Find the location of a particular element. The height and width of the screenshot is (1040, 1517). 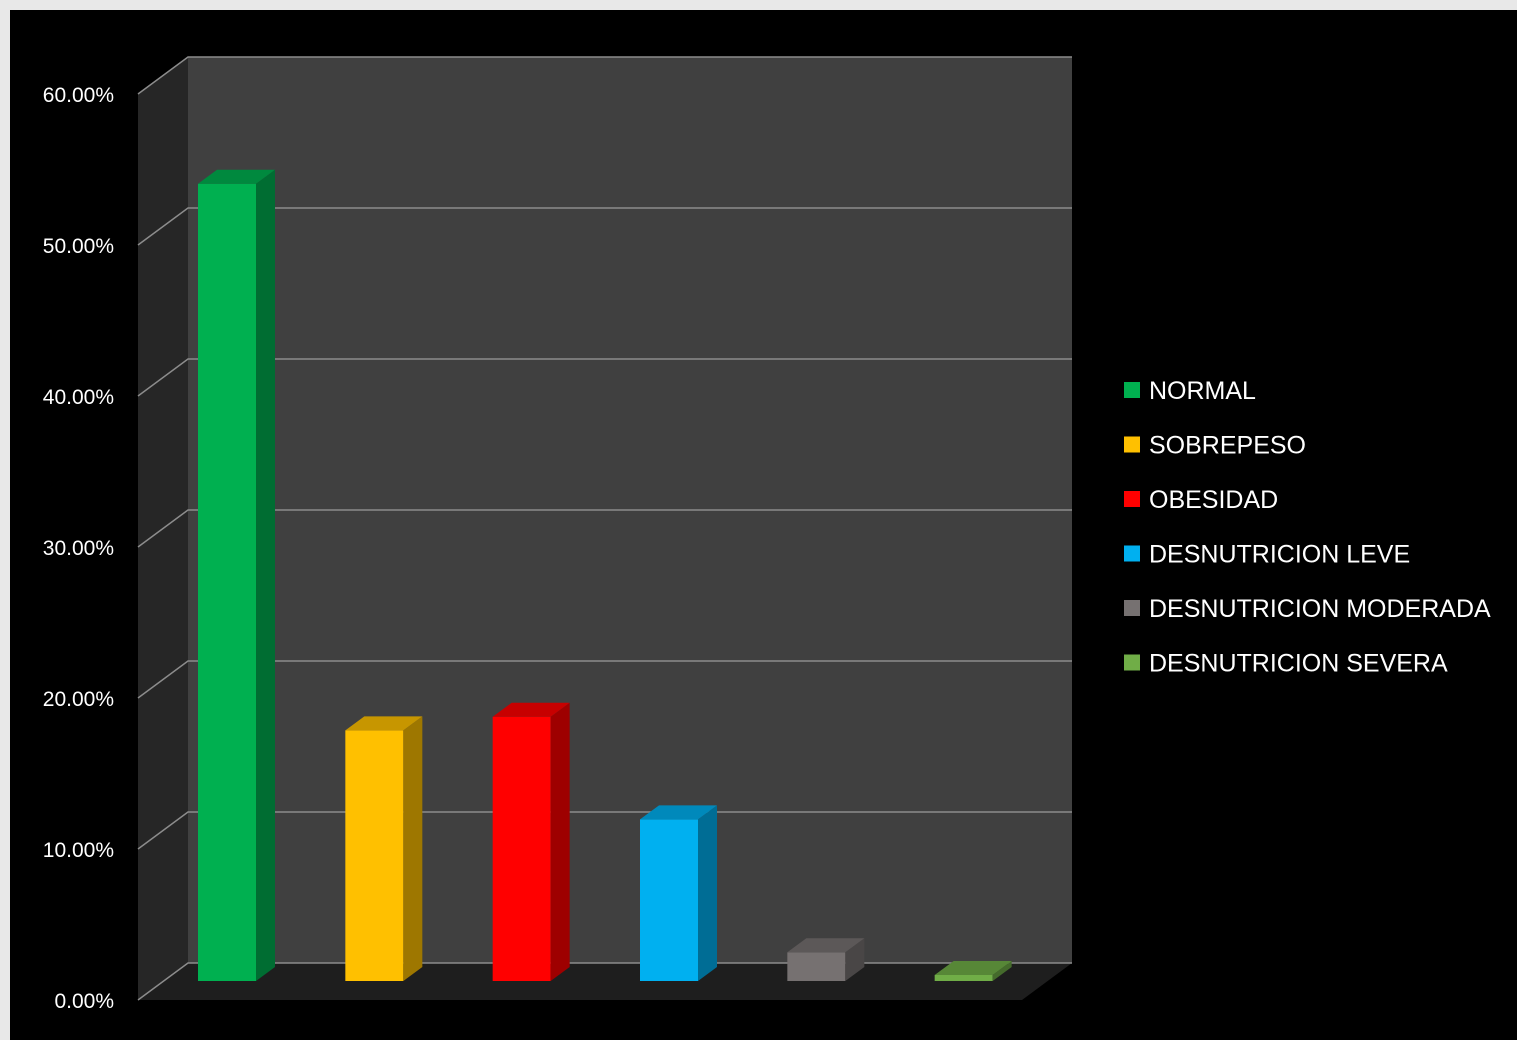

y-tick-label: 0.00% is located at coordinates (84, 1001).